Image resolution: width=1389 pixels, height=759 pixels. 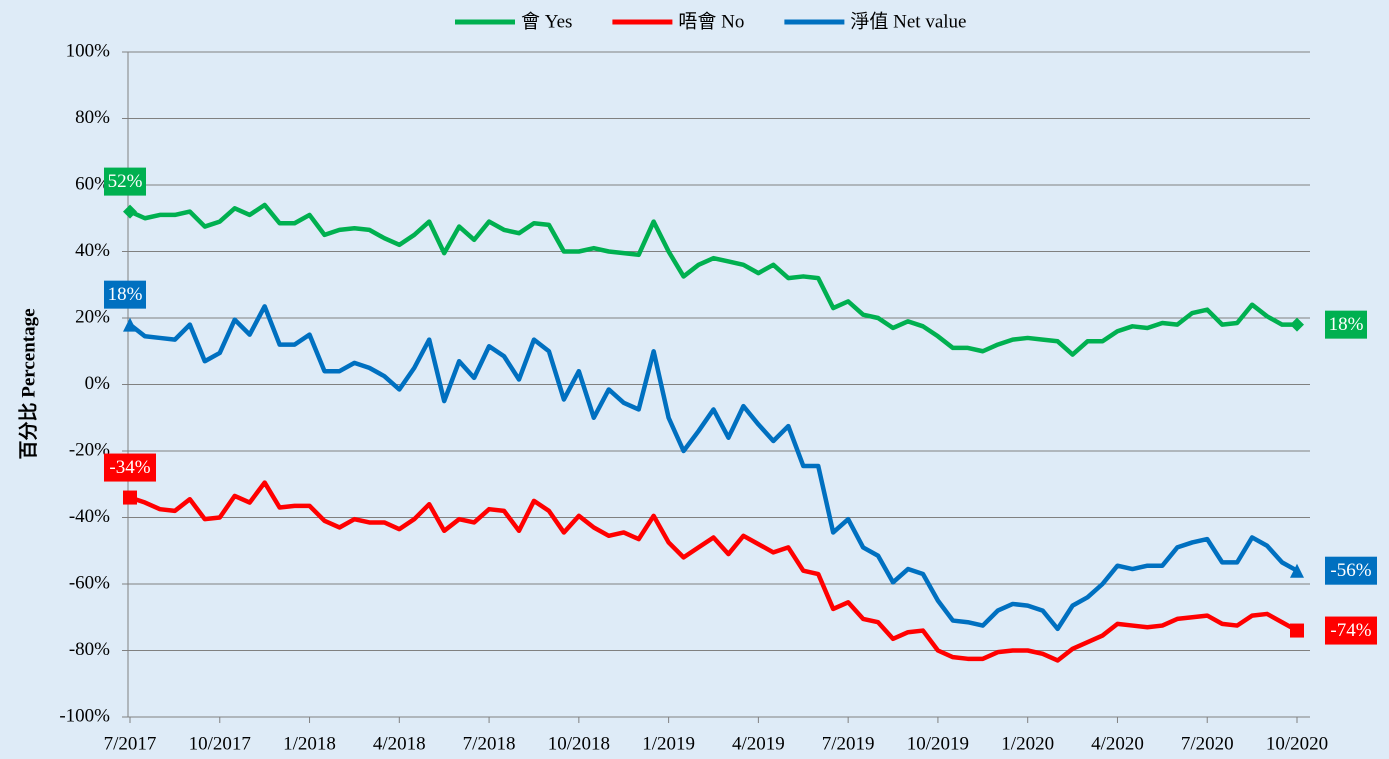 What do you see at coordinates (98, 383) in the screenshot?
I see `y-tick-label: 0%` at bounding box center [98, 383].